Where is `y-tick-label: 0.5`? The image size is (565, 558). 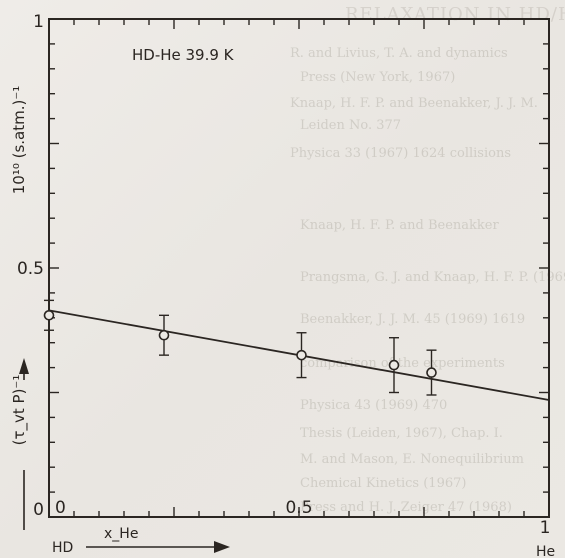
y-tick-label: 0.5 is located at coordinates (30, 269).